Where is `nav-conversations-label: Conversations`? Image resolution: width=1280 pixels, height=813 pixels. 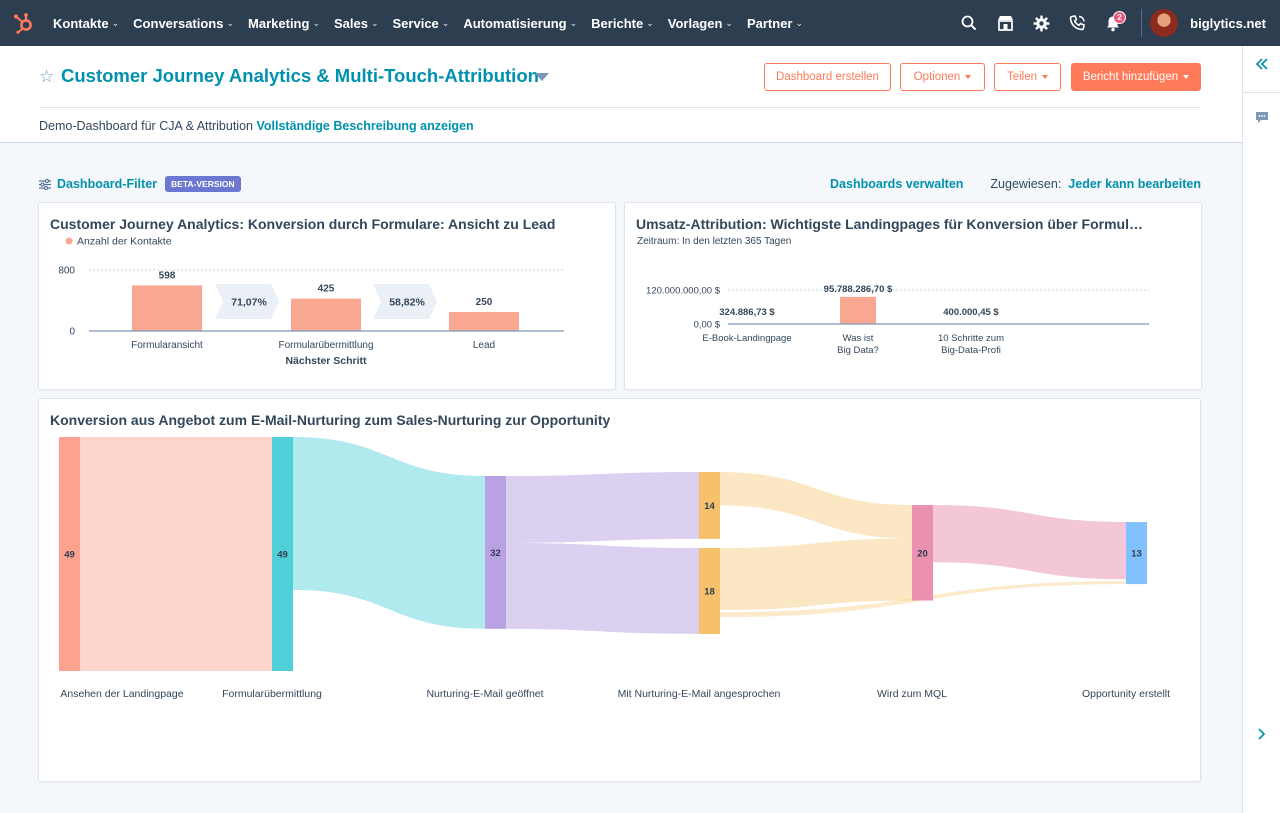 nav-conversations-label: Conversations is located at coordinates (178, 23).